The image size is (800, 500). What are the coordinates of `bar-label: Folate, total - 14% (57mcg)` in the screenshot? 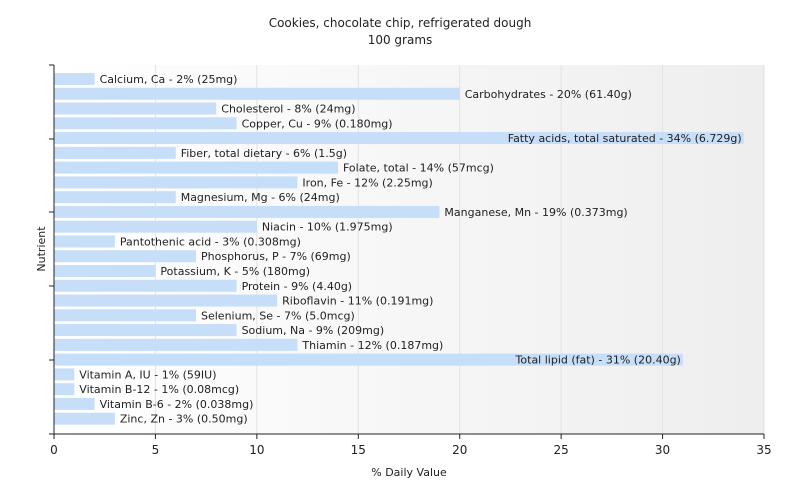 It's located at (418, 168).